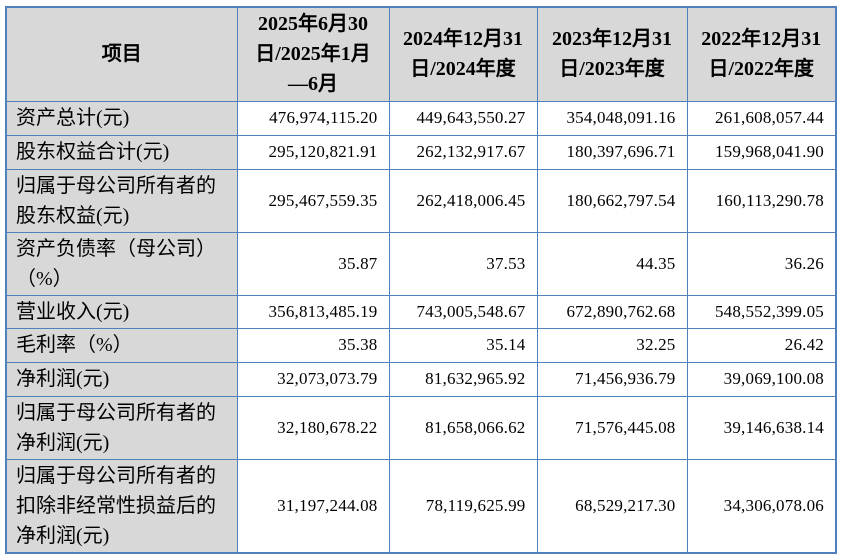  Describe the element at coordinates (313, 54) in the screenshot. I see `header-period-2025h1: 2025年6月30 日/2025年1月 —6月` at that location.